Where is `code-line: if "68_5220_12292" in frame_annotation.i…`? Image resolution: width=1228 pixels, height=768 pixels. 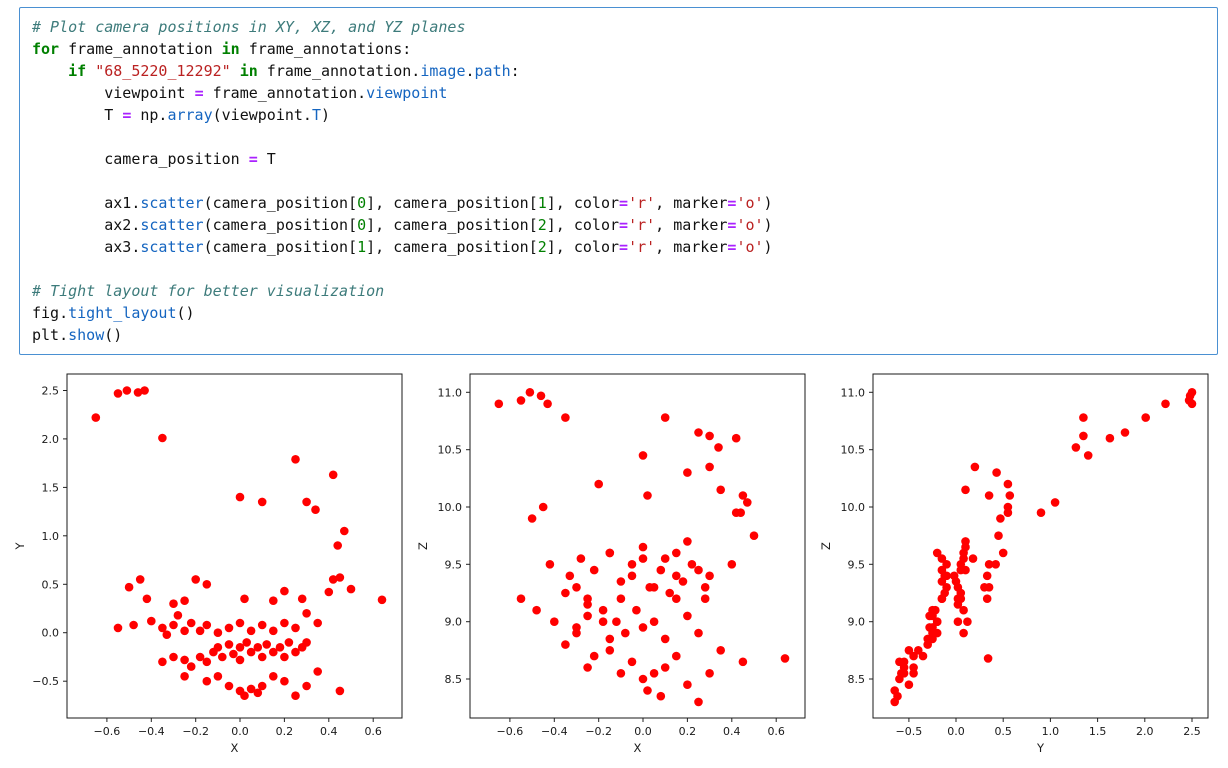
code-line: if "68_5220_12292" in frame_annotation.i… is located at coordinates (294, 71).